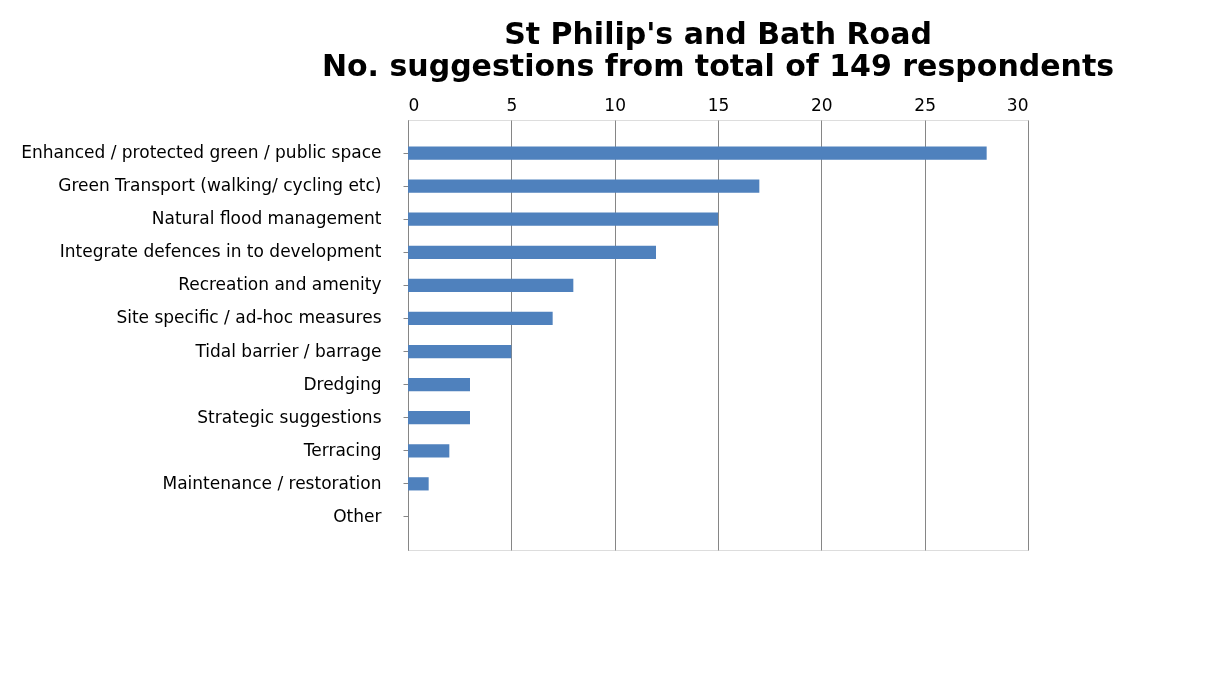 The image size is (1206, 688). Describe the element at coordinates (289, 416) in the screenshot. I see `y-tick-label: Strategic suggestions` at that location.